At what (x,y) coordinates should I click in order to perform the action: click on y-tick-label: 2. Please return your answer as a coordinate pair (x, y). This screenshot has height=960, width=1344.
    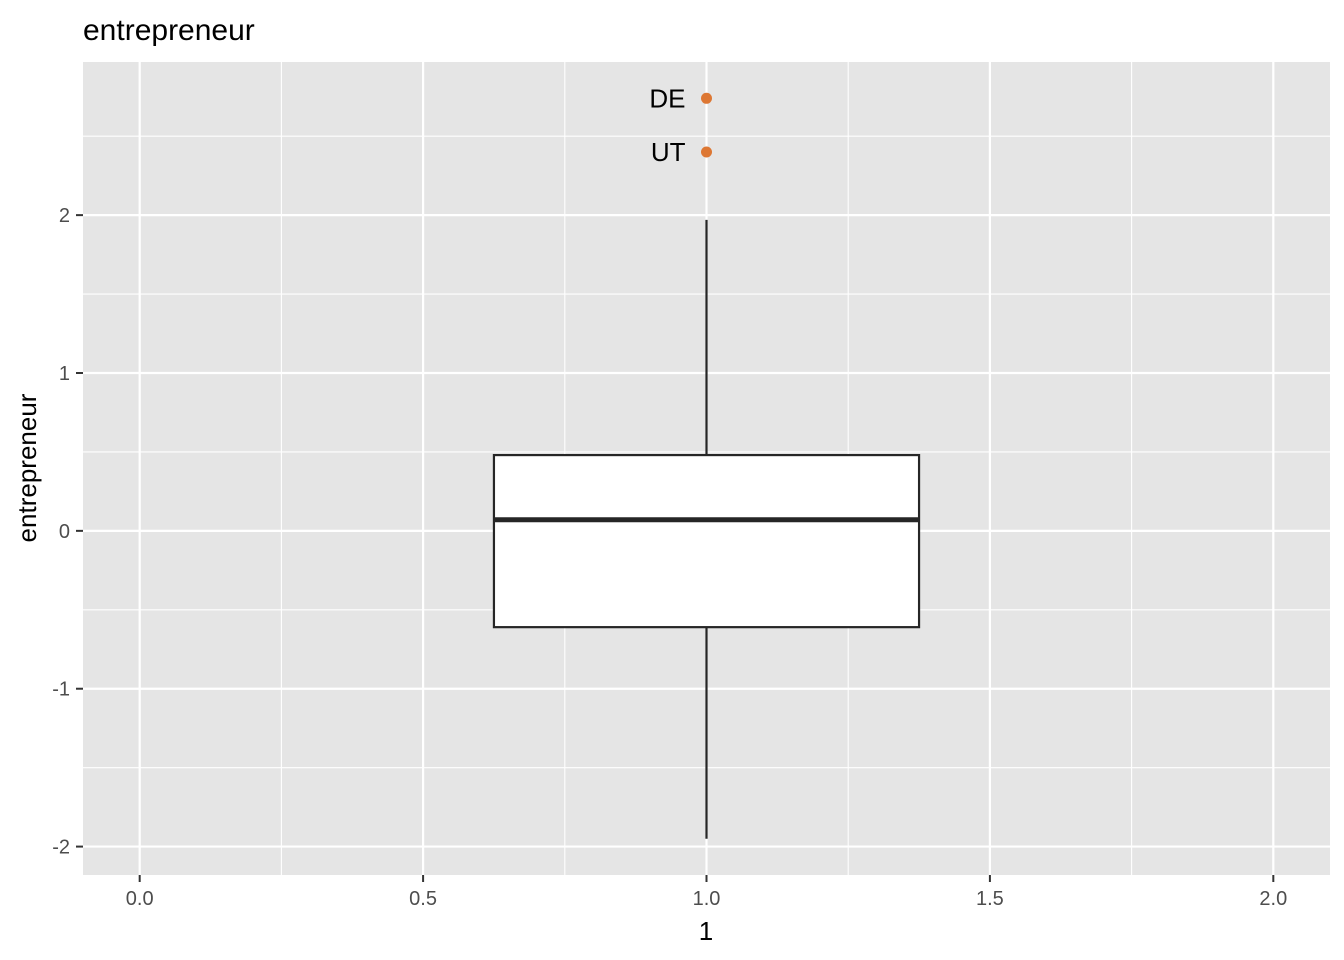
    Looking at the image, I should click on (64, 216).